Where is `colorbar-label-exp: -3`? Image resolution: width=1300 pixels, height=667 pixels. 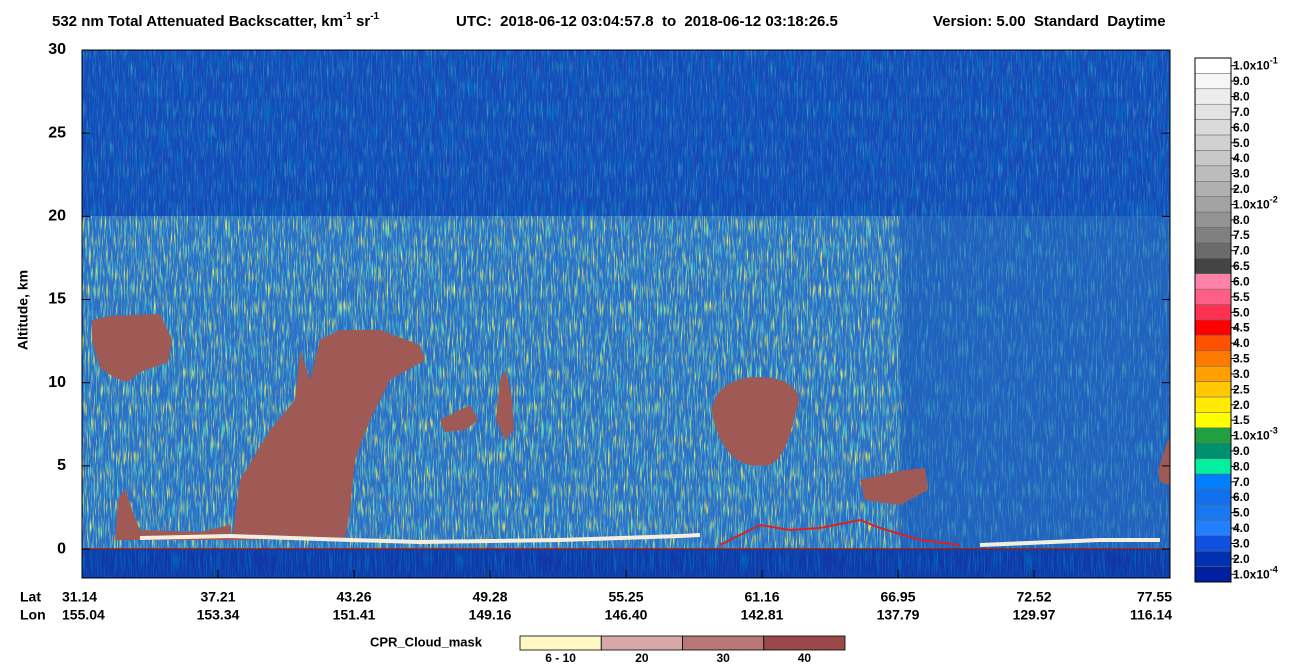
colorbar-label-exp: -3 is located at coordinates (1274, 431).